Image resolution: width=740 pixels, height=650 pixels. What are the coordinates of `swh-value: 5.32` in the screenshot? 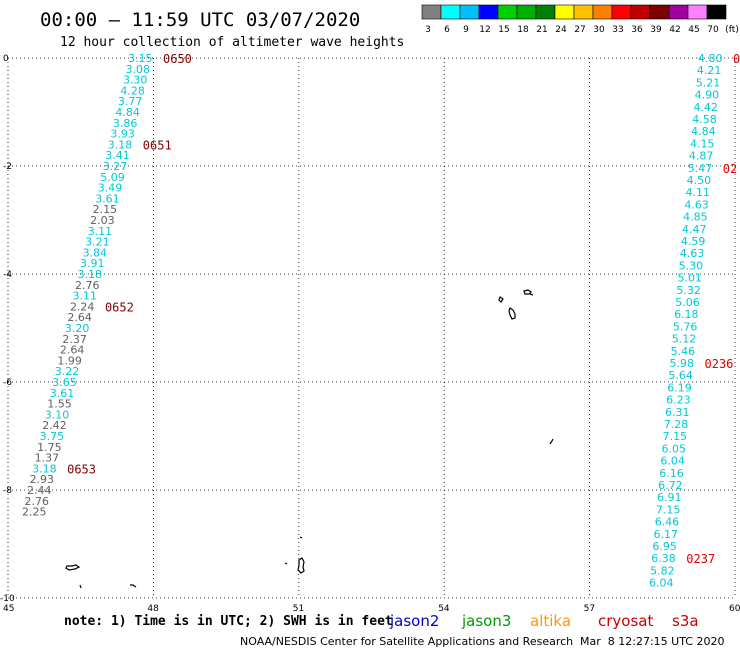 It's located at (688, 290).